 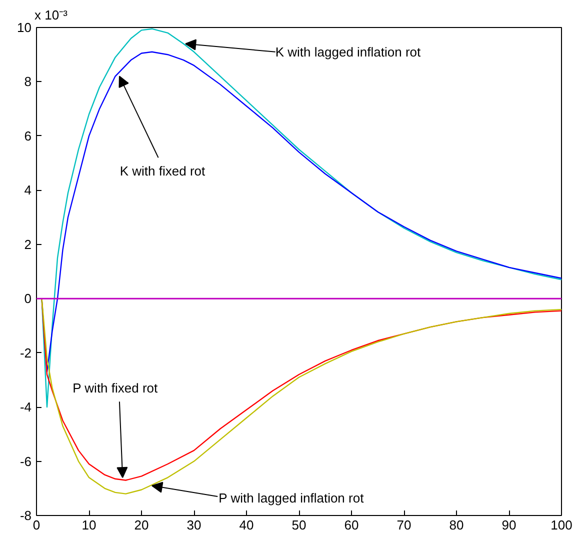 What do you see at coordinates (456, 525) in the screenshot?
I see `x-tick-label: 80` at bounding box center [456, 525].